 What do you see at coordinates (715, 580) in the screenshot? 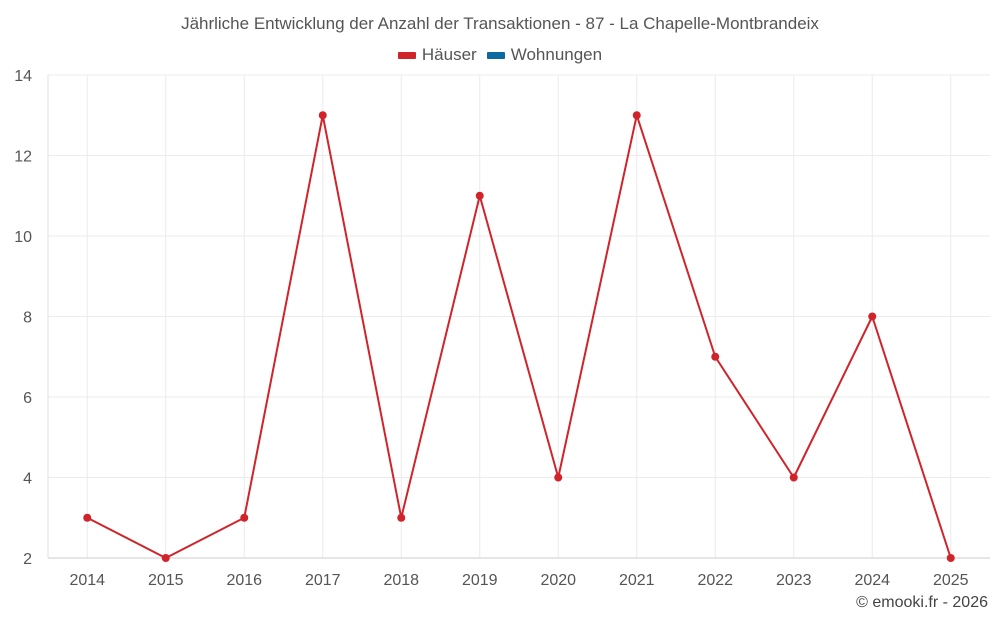
I see `x-tick-label: 2022` at bounding box center [715, 580].